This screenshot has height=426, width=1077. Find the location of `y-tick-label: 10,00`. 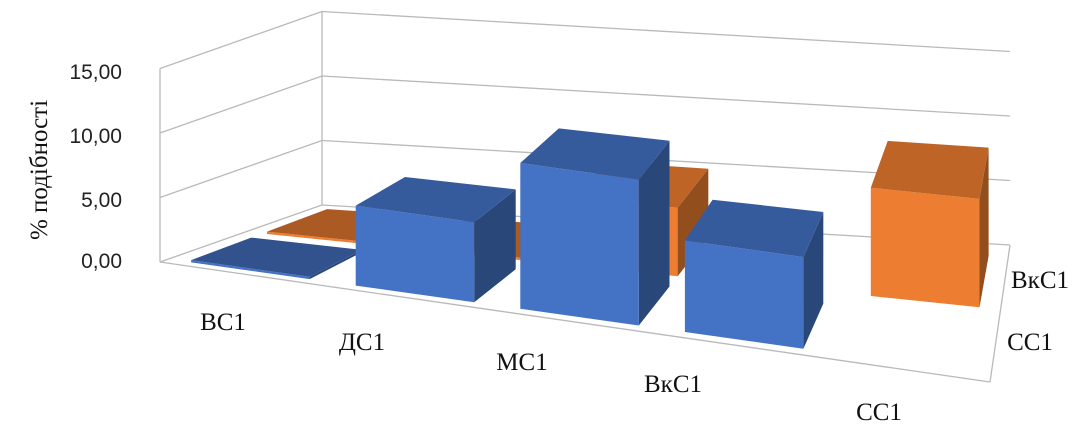

y-tick-label: 10,00 is located at coordinates (95, 136).